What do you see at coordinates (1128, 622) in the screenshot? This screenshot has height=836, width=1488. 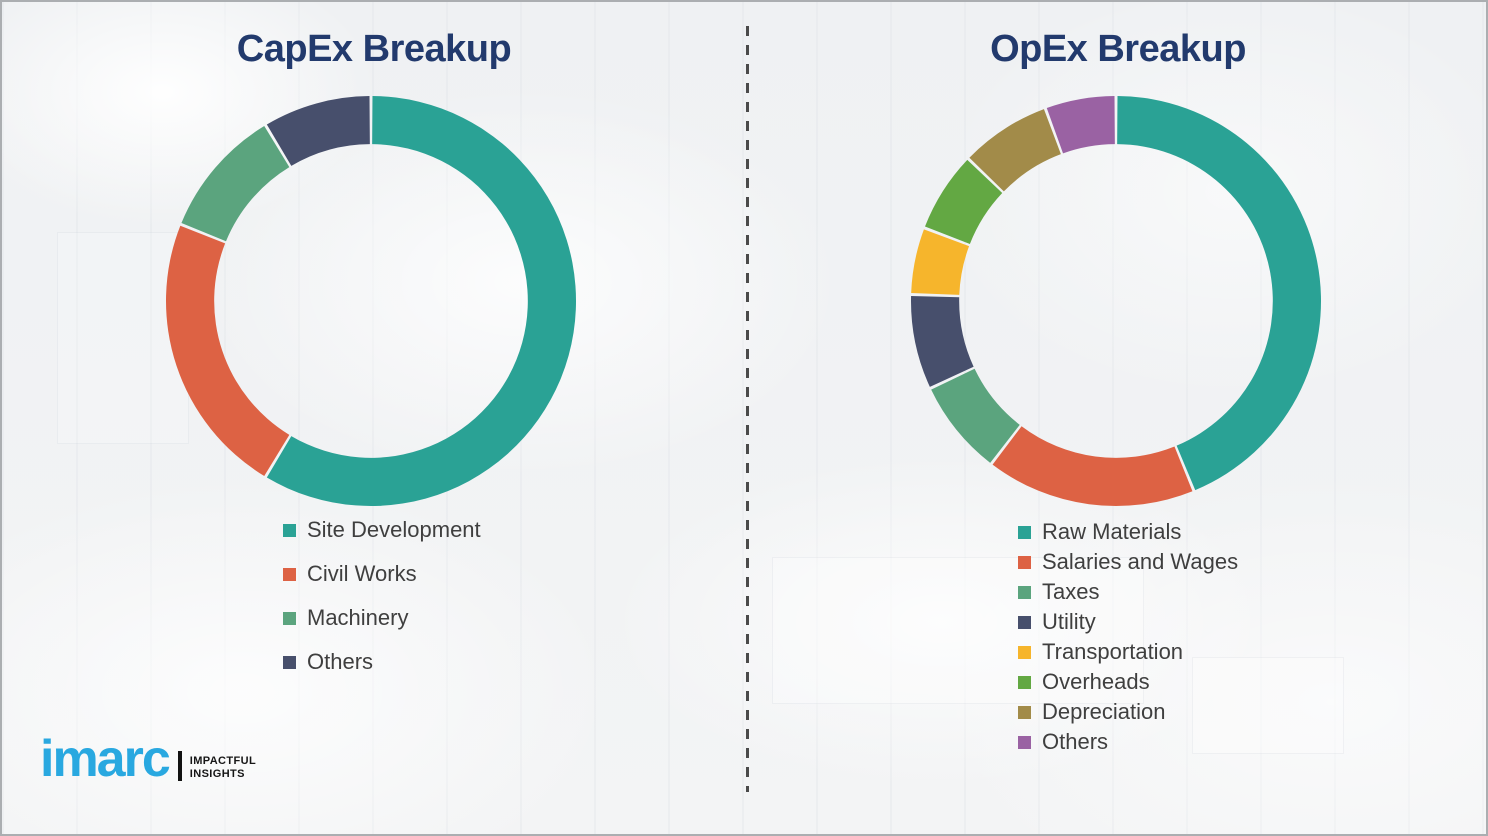 I see `opex-legend-item-utility: Utility` at bounding box center [1128, 622].